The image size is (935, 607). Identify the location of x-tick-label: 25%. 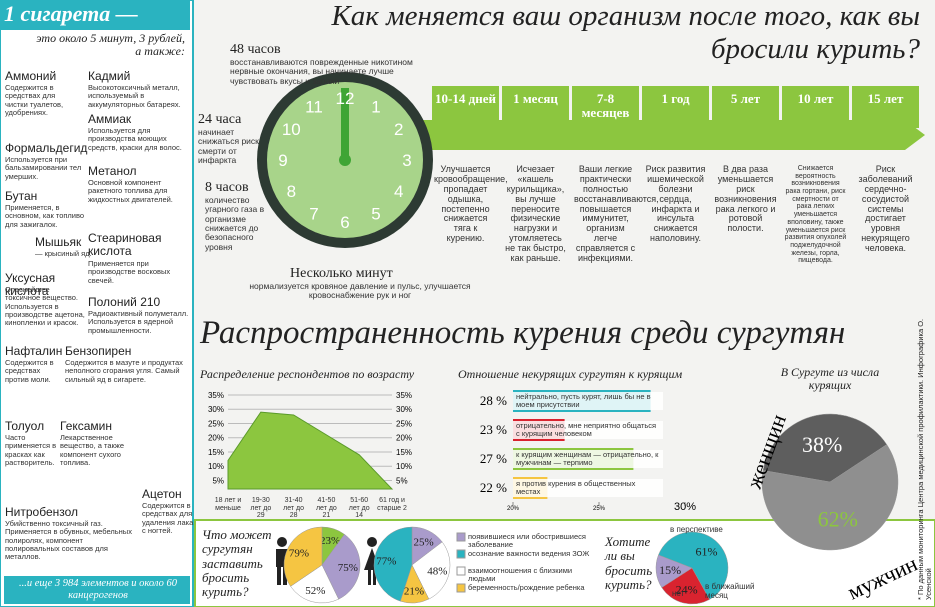
(599, 509).